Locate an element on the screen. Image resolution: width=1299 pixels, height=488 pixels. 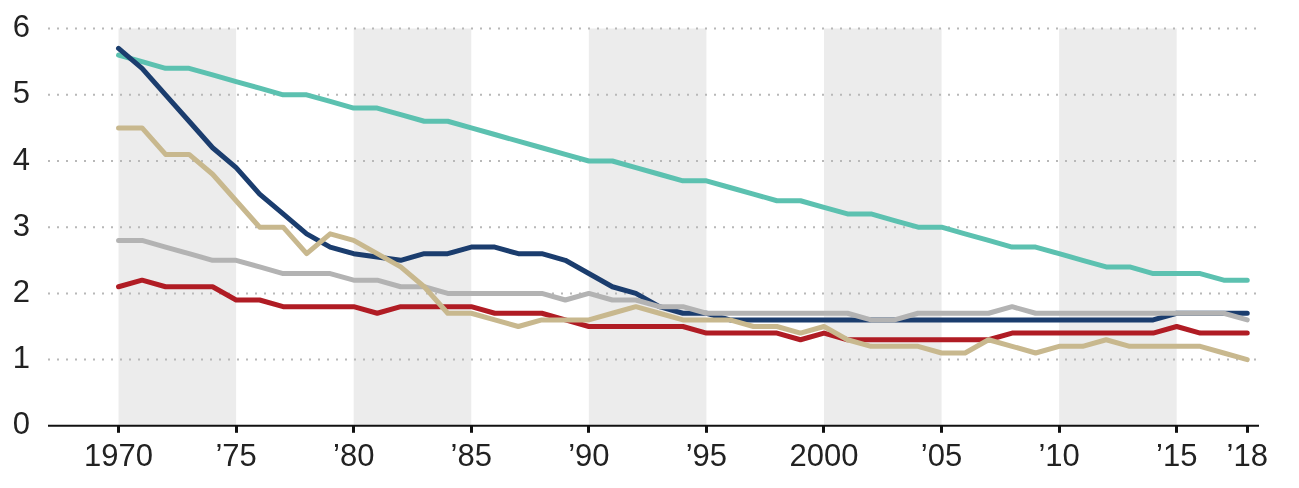
x-tick-label: ’85 is located at coordinates (471, 455).